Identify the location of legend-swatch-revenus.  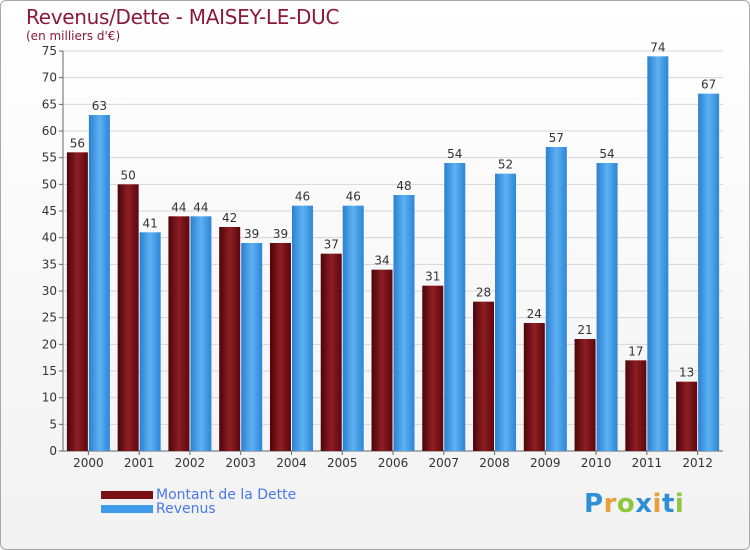
(127, 509).